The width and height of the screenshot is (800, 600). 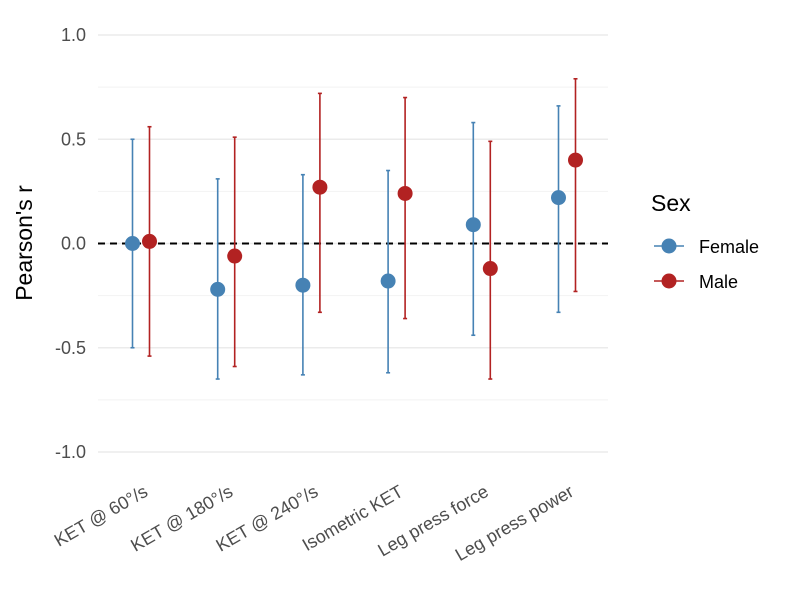 What do you see at coordinates (73, 139) in the screenshot?
I see `y-tick-label: 0.5` at bounding box center [73, 139].